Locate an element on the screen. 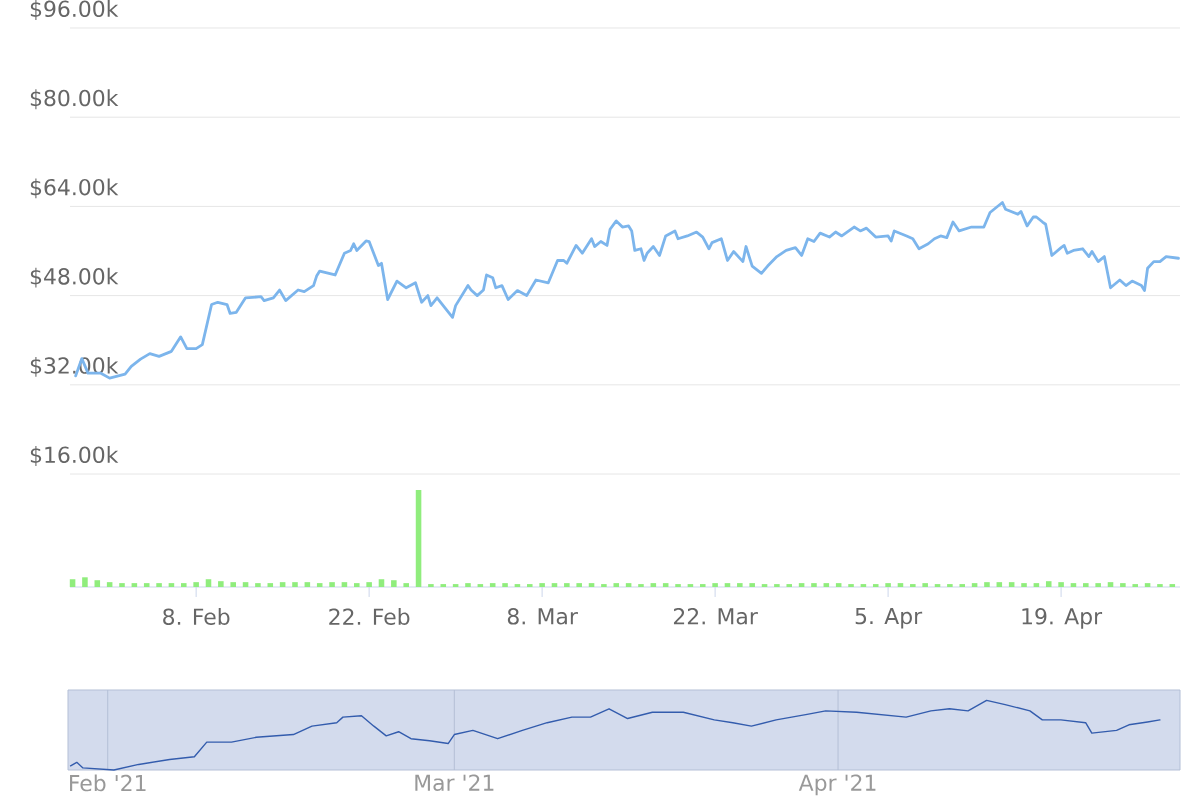 This screenshot has width=1200, height=800. x-tick-label: 22. Feb is located at coordinates (369, 616).